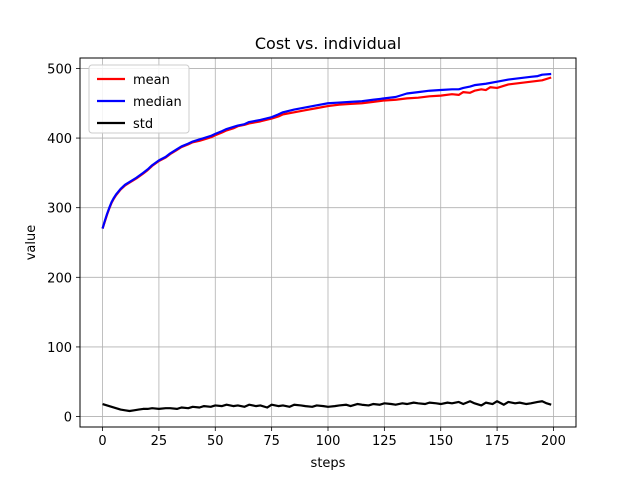 This screenshot has width=640, height=480. What do you see at coordinates (151, 80) in the screenshot?
I see `legend-label-mean: mean` at bounding box center [151, 80].